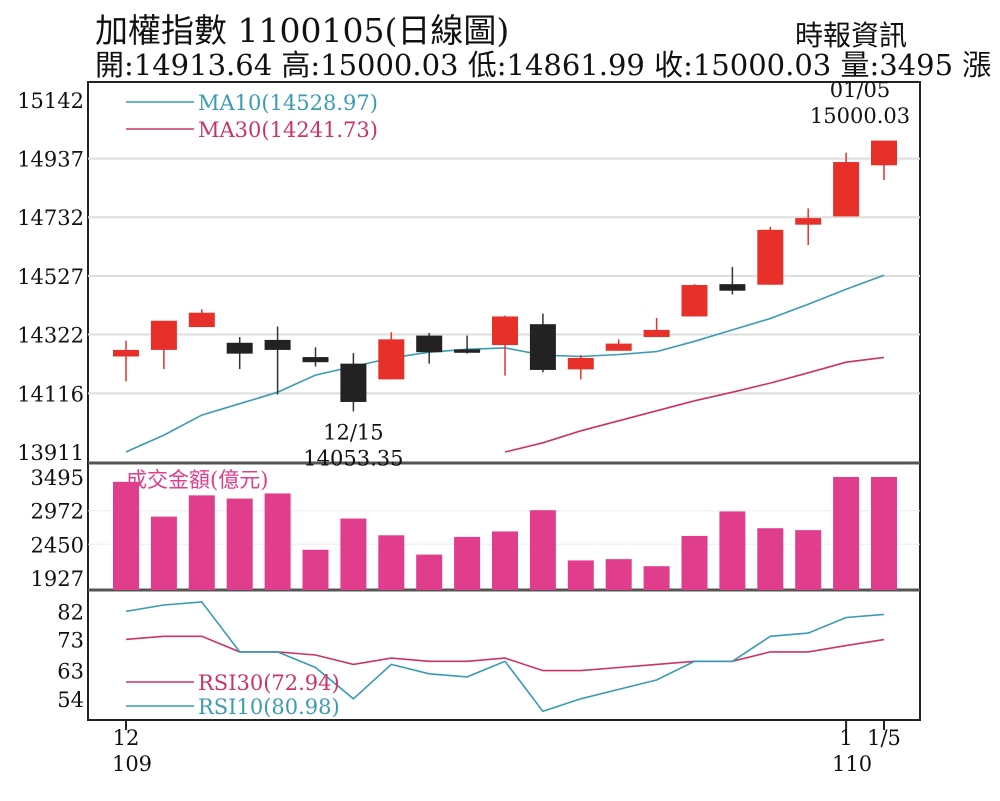 The image size is (1000, 801). Describe the element at coordinates (50, 394) in the screenshot. I see `price-tick-label: 14116` at that location.